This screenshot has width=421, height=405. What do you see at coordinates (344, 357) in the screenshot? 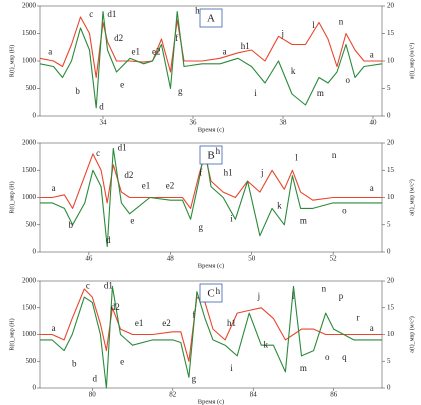
I see `annotation: q` at bounding box center [344, 357].